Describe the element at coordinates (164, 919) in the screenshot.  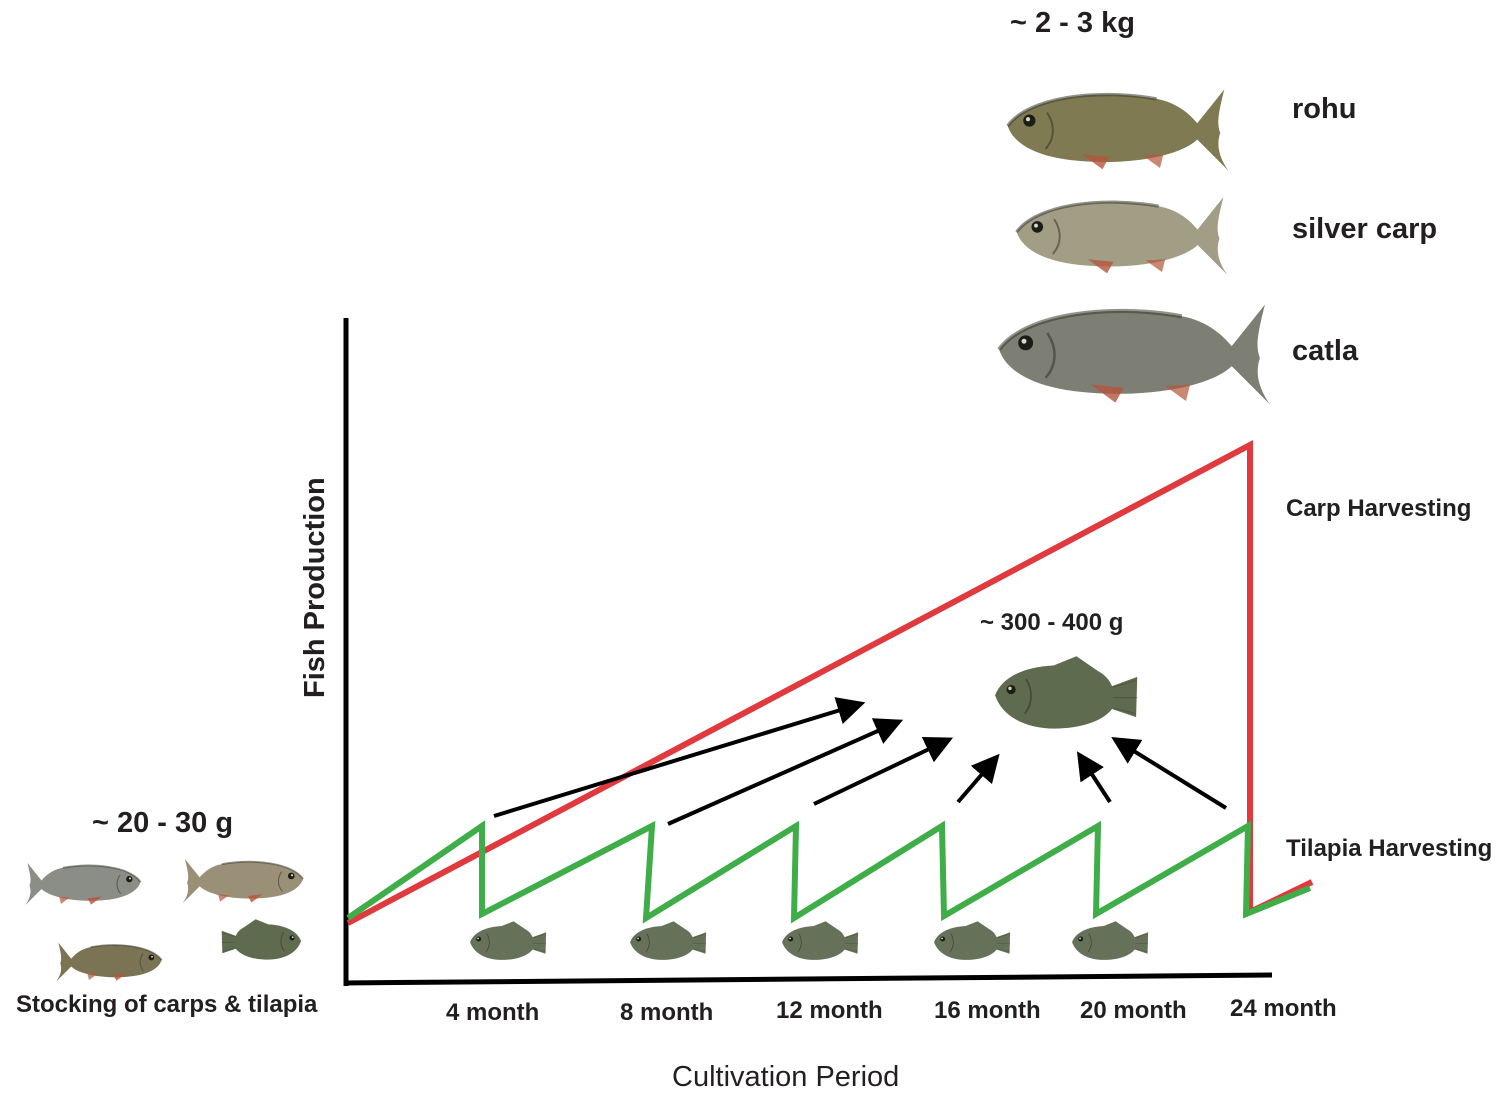
I see `stocking-fish-group` at that location.